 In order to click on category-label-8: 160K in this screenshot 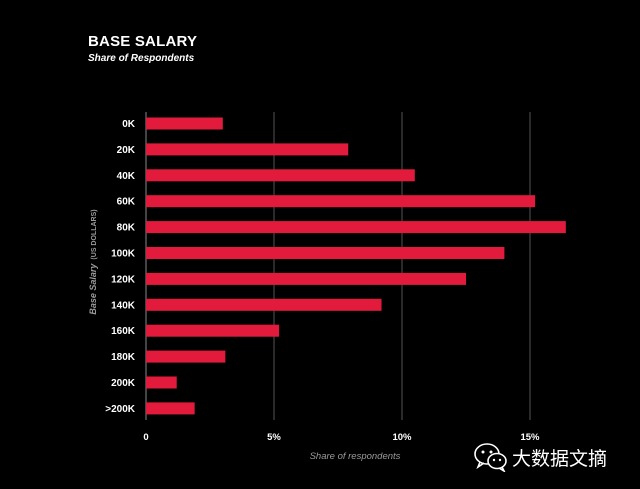, I will do `click(123, 331)`.